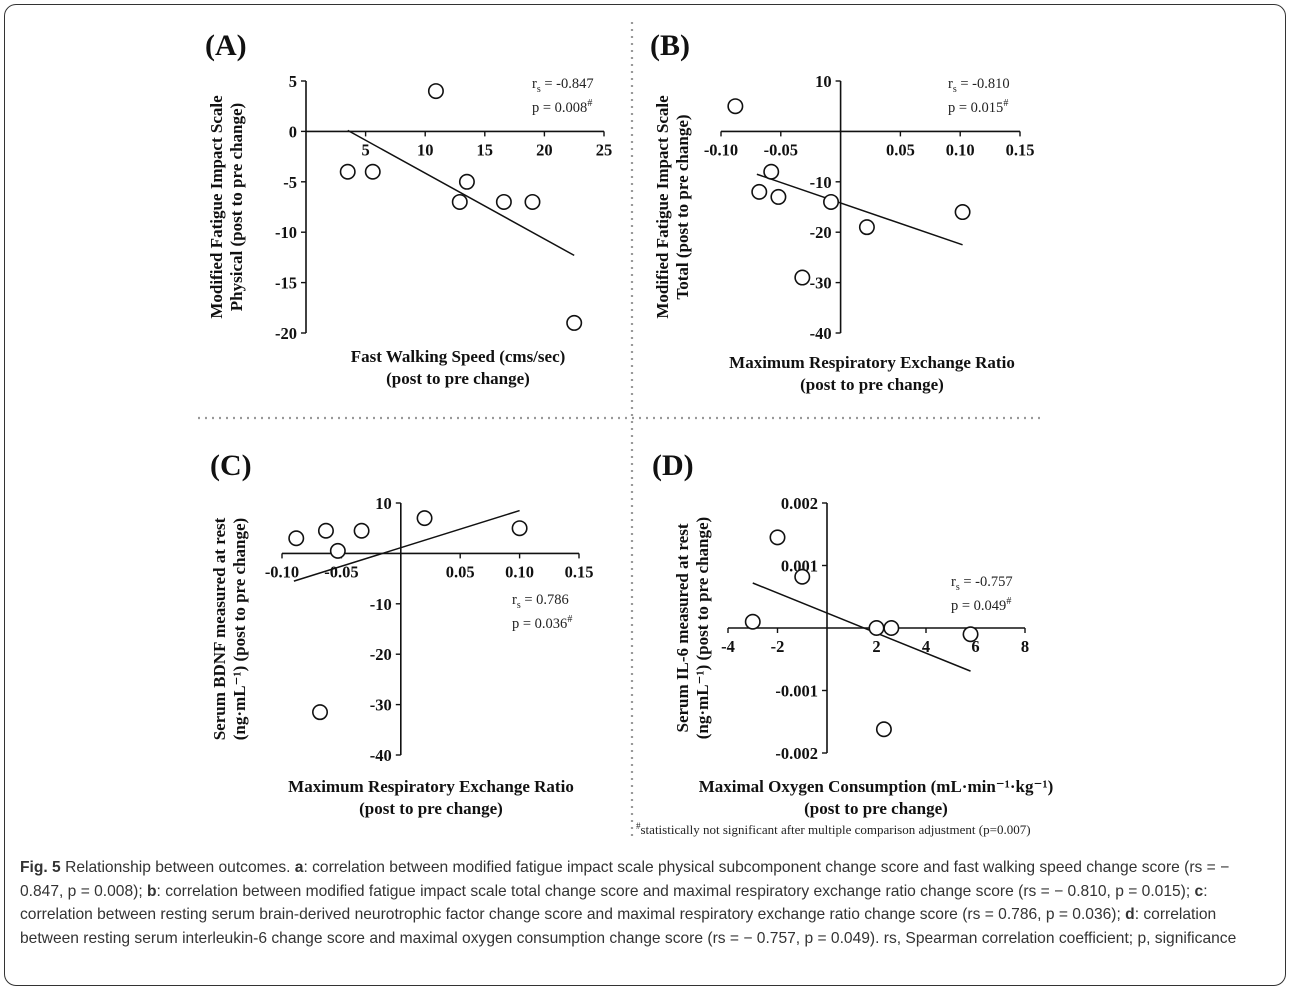  I want to click on rs-annotation: rs = -0.810, so click(979, 85).